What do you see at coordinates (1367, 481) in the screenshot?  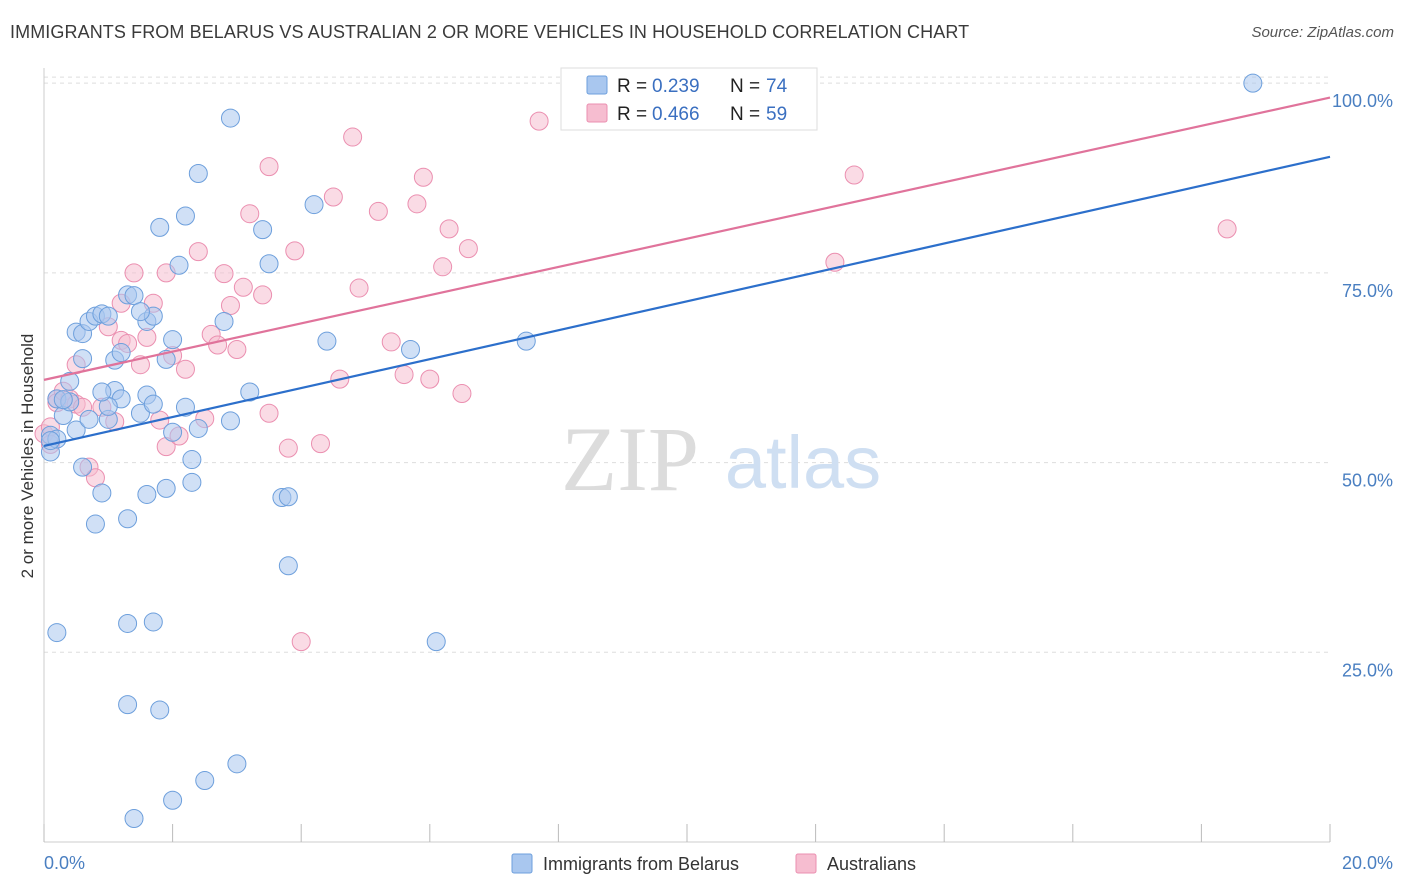 I see `y-tick-label: 50.0%` at bounding box center [1367, 481].